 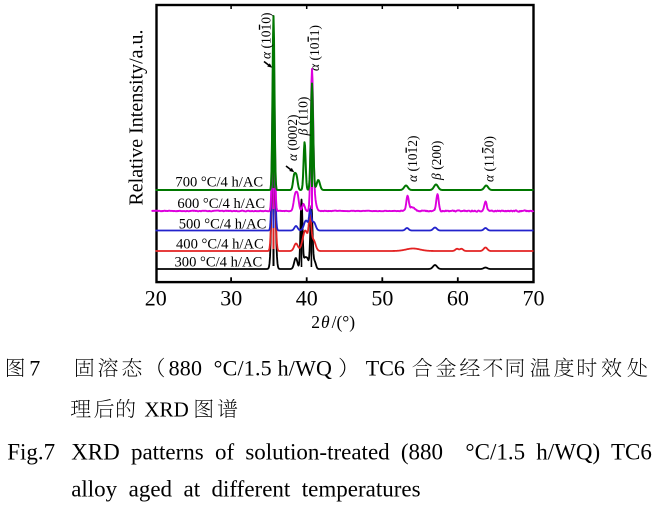 I want to click on svg-text: β (110), so click(x=303, y=117).